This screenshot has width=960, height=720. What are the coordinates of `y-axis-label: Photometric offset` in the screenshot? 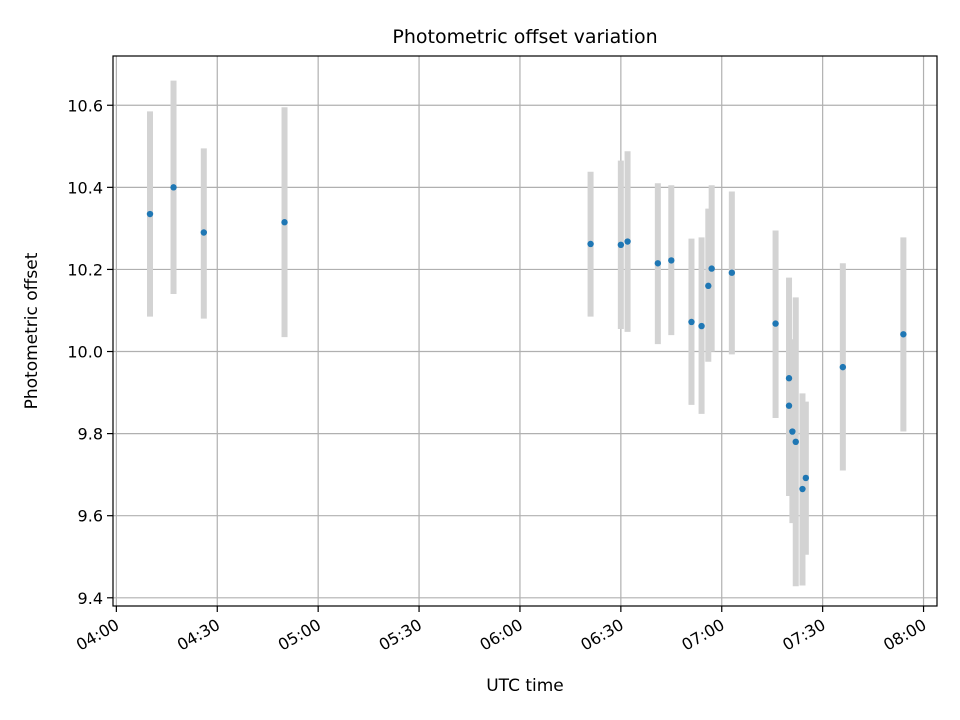 It's located at (32, 330).